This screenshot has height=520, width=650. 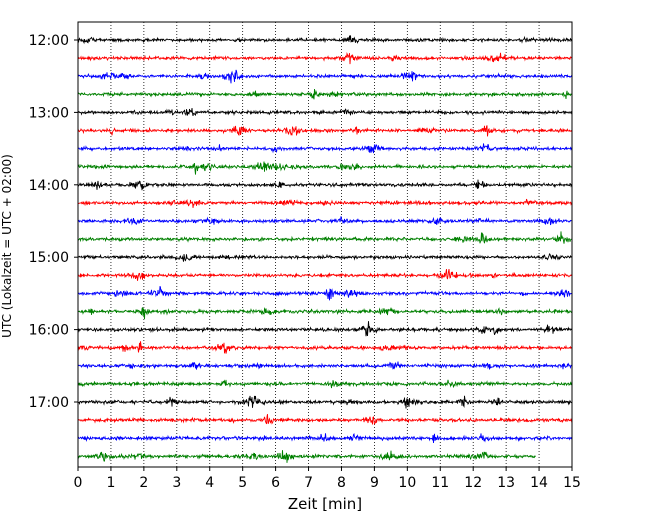 I want to click on x-tick-label: 7, so click(x=308, y=483).